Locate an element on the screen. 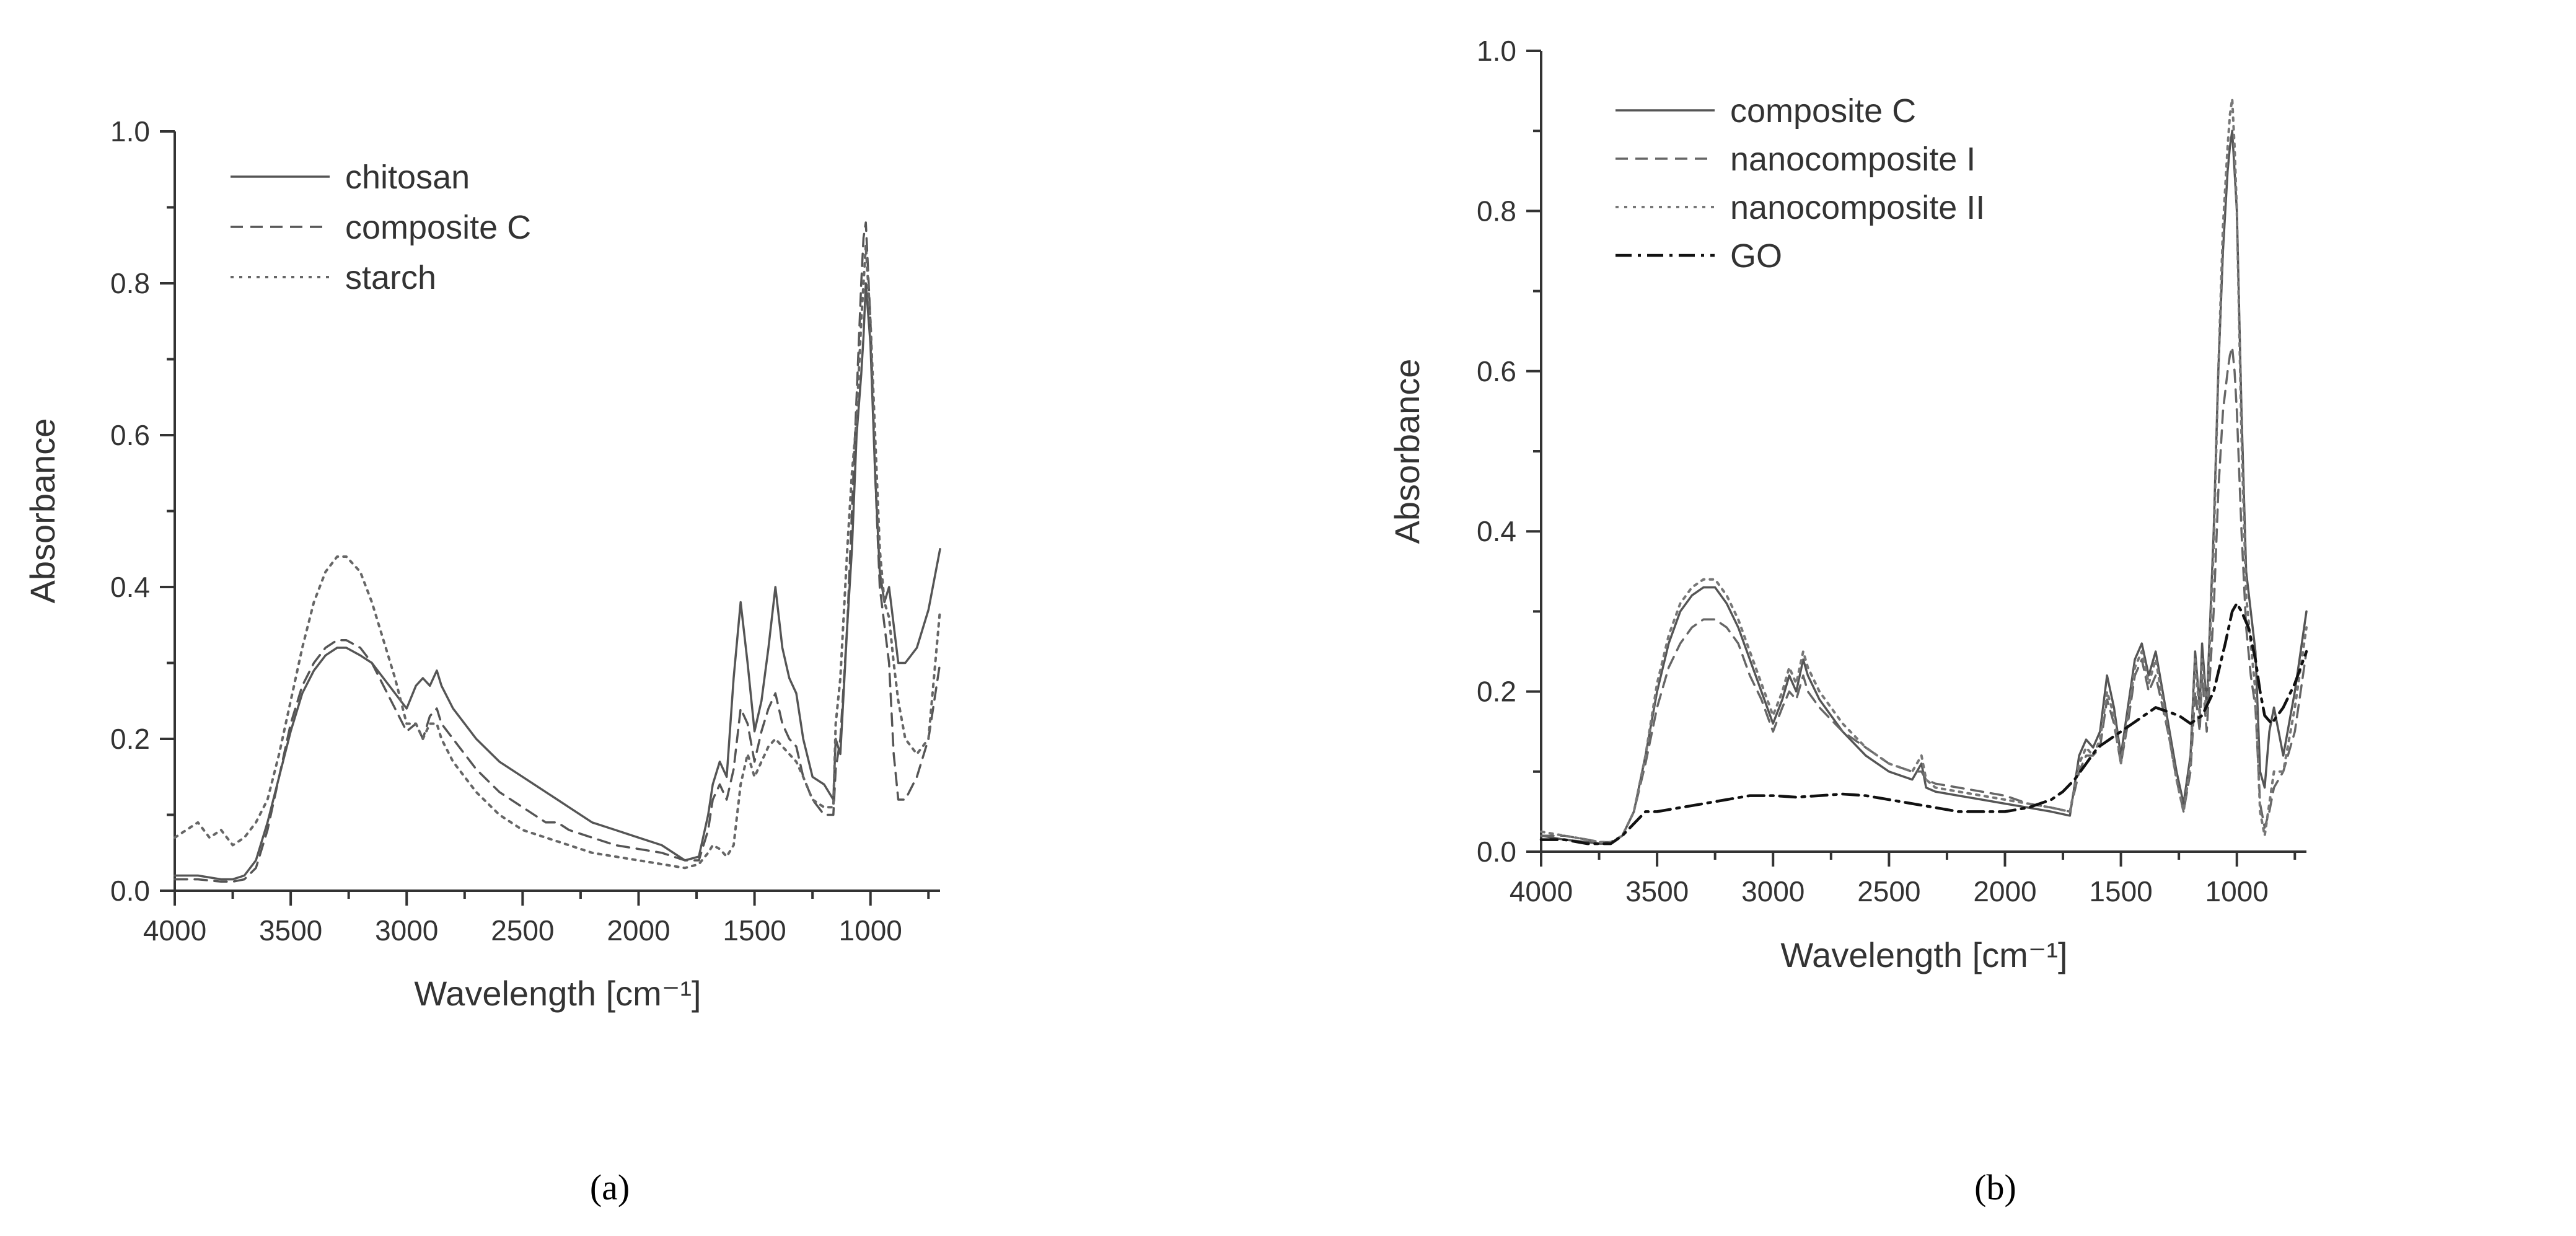  panel-a-y-axis-label: Absorbance is located at coordinates (43, 511).